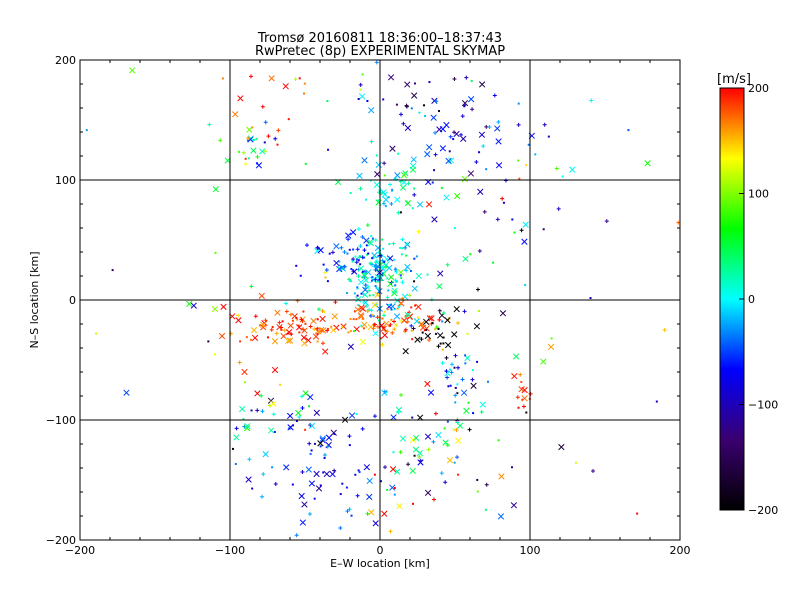 This screenshot has height=600, width=800. Describe the element at coordinates (758, 88) in the screenshot. I see `colorbar-tick-label: 200` at that location.